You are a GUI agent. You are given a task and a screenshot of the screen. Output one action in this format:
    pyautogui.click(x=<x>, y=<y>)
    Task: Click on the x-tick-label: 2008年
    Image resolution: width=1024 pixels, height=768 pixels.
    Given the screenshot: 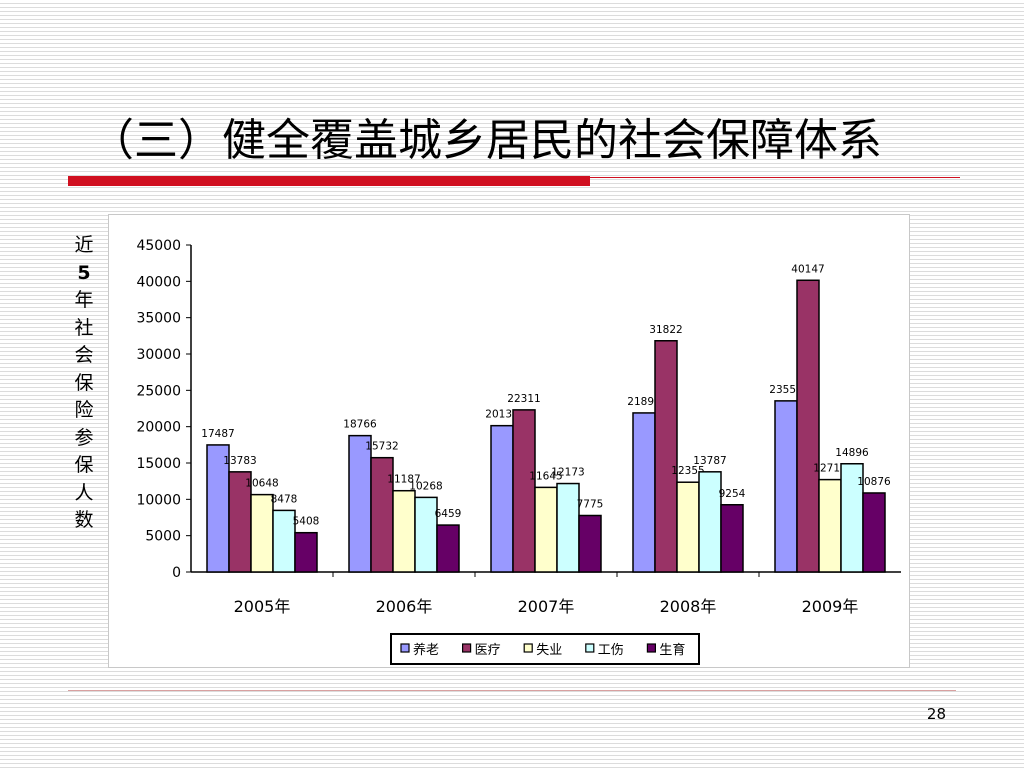 What is the action you would take?
    pyautogui.click(x=688, y=606)
    